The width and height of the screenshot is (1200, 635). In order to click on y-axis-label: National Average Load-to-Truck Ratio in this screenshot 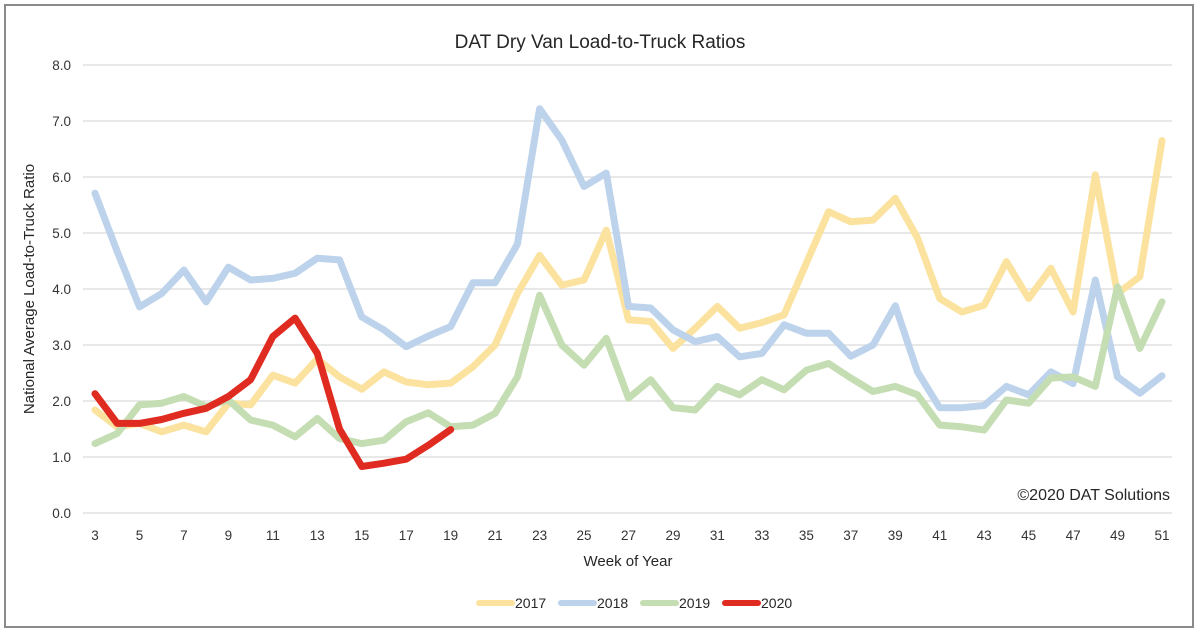, I will do `click(29, 289)`.